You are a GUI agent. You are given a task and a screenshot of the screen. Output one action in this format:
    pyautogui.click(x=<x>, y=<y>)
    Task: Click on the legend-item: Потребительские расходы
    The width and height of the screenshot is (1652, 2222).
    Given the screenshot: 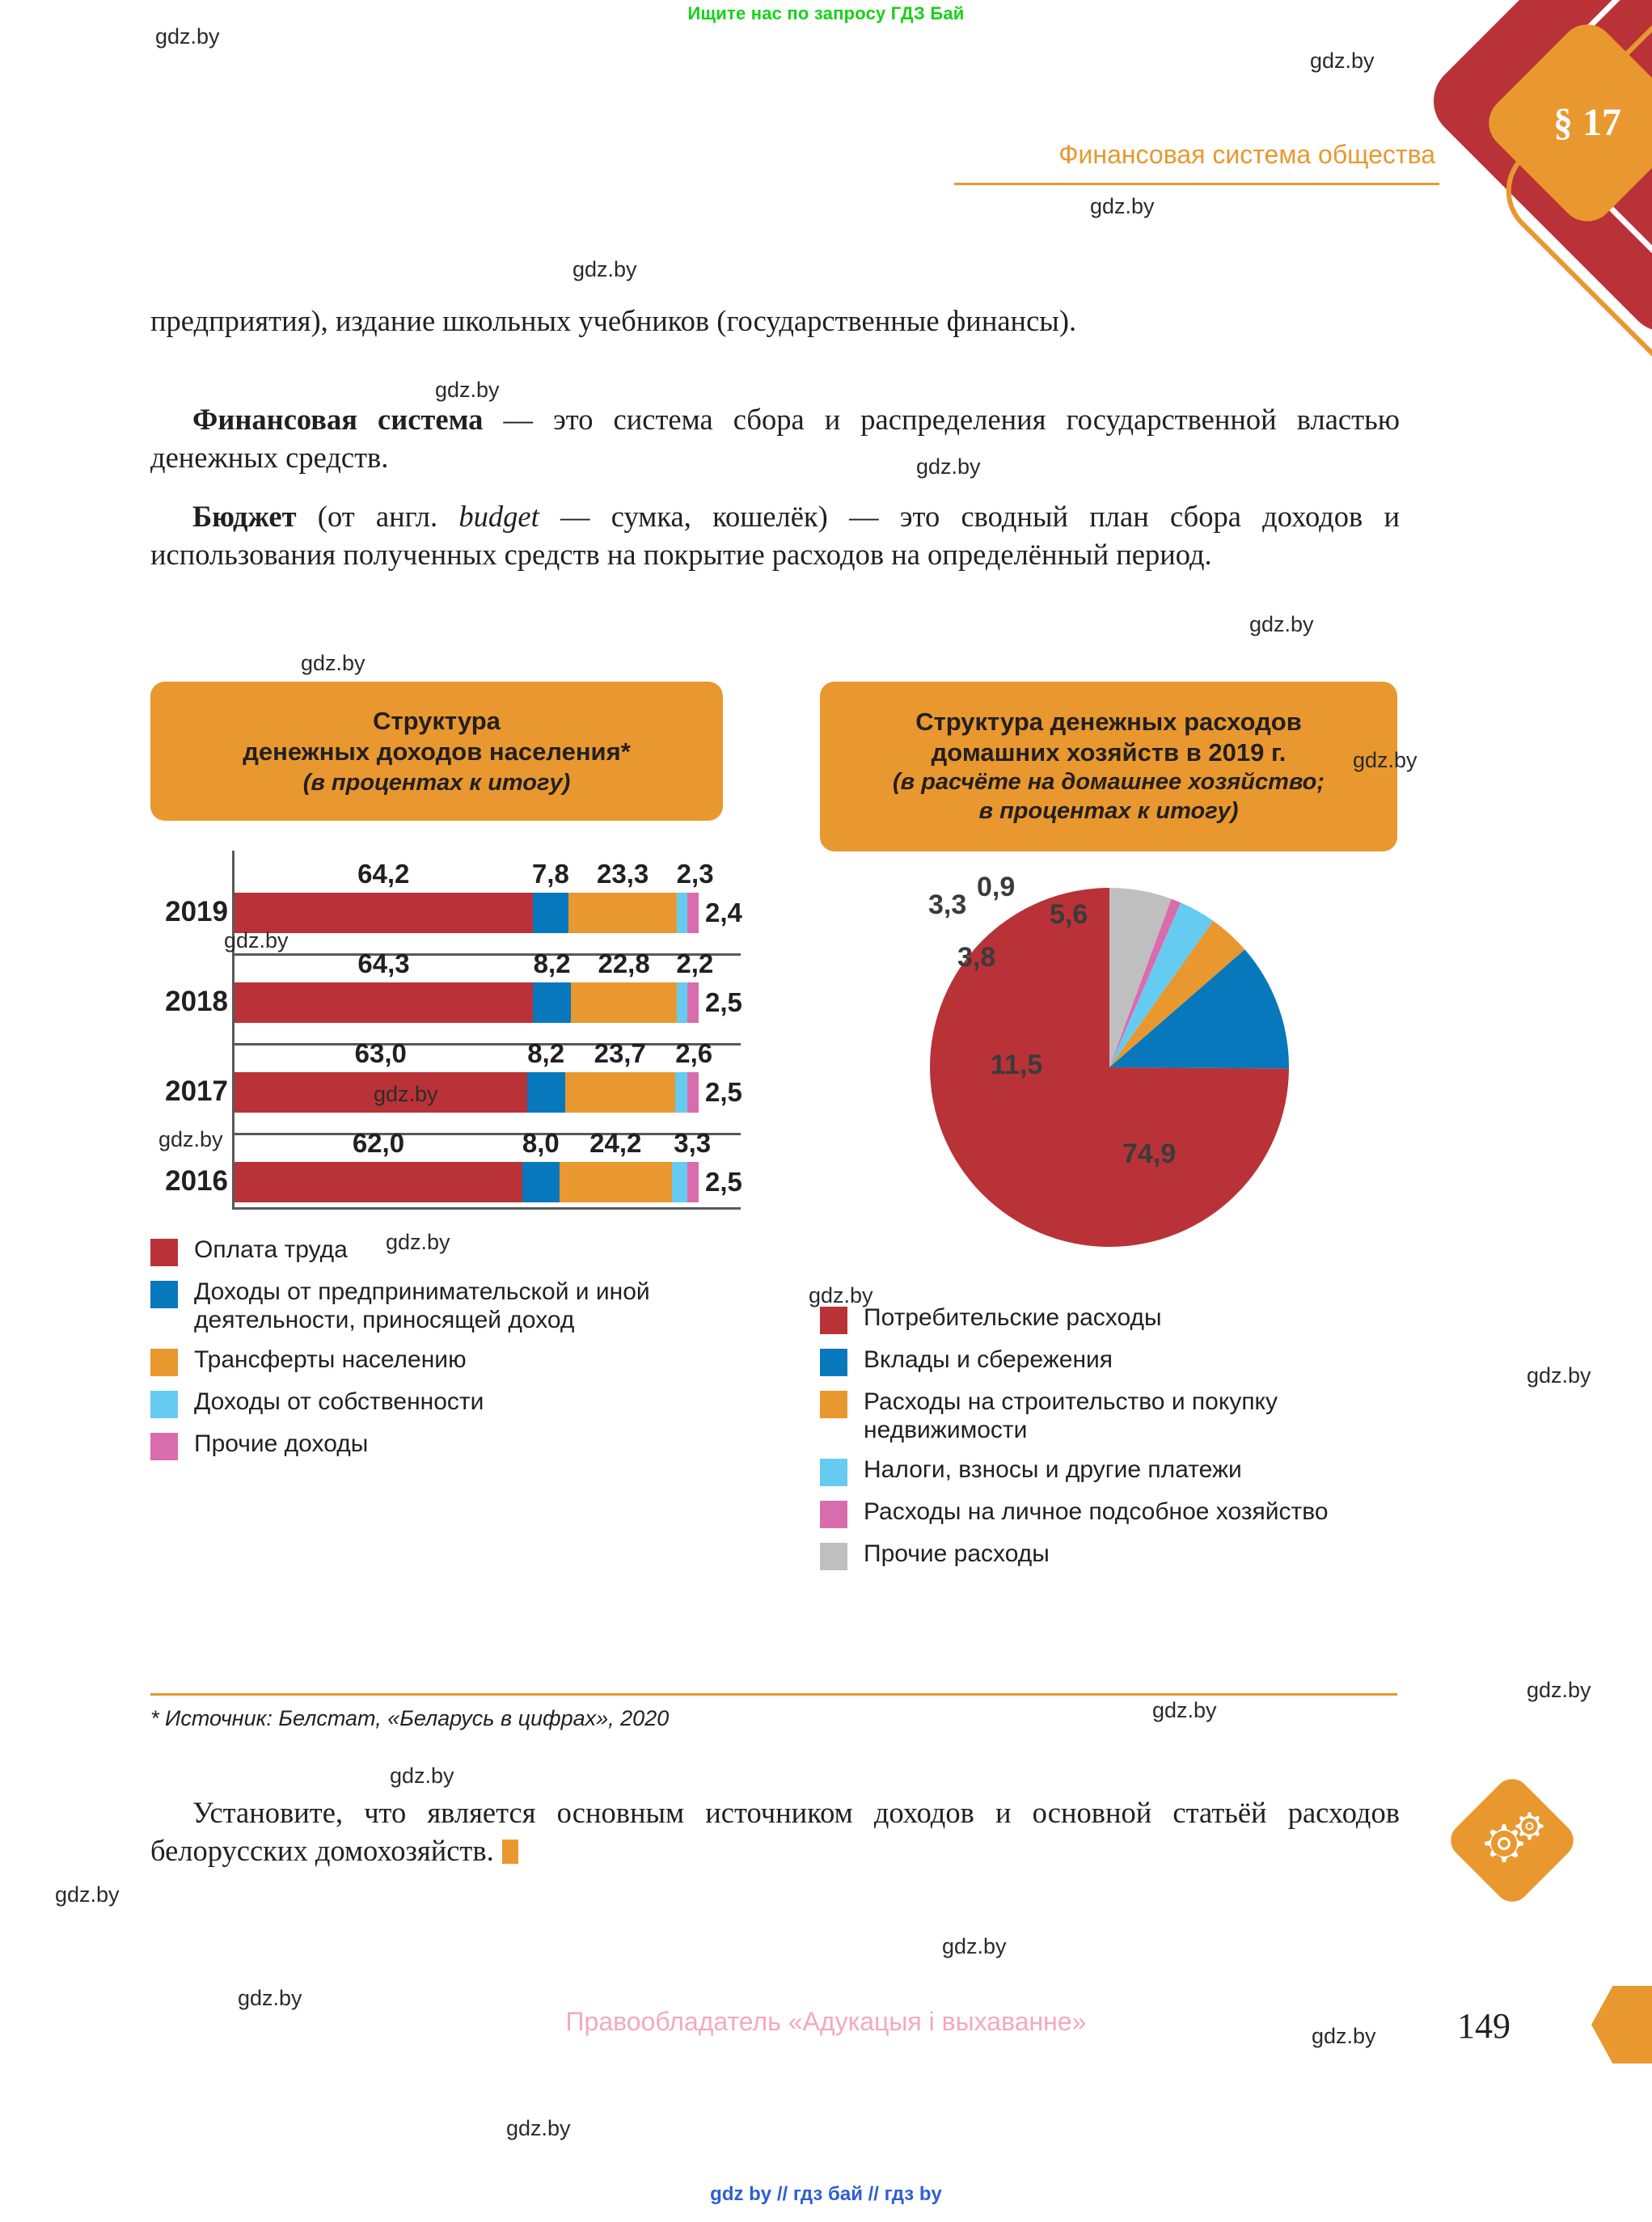 What is the action you would take?
    pyautogui.click(x=1119, y=1318)
    